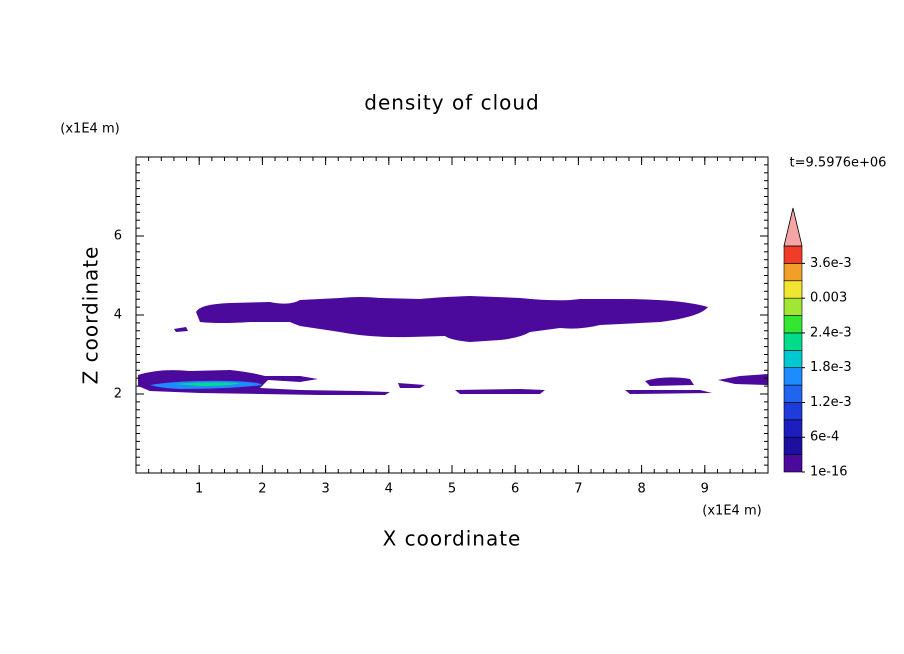  Describe the element at coordinates (824, 437) in the screenshot. I see `colorbar-label: 6e-4` at that location.